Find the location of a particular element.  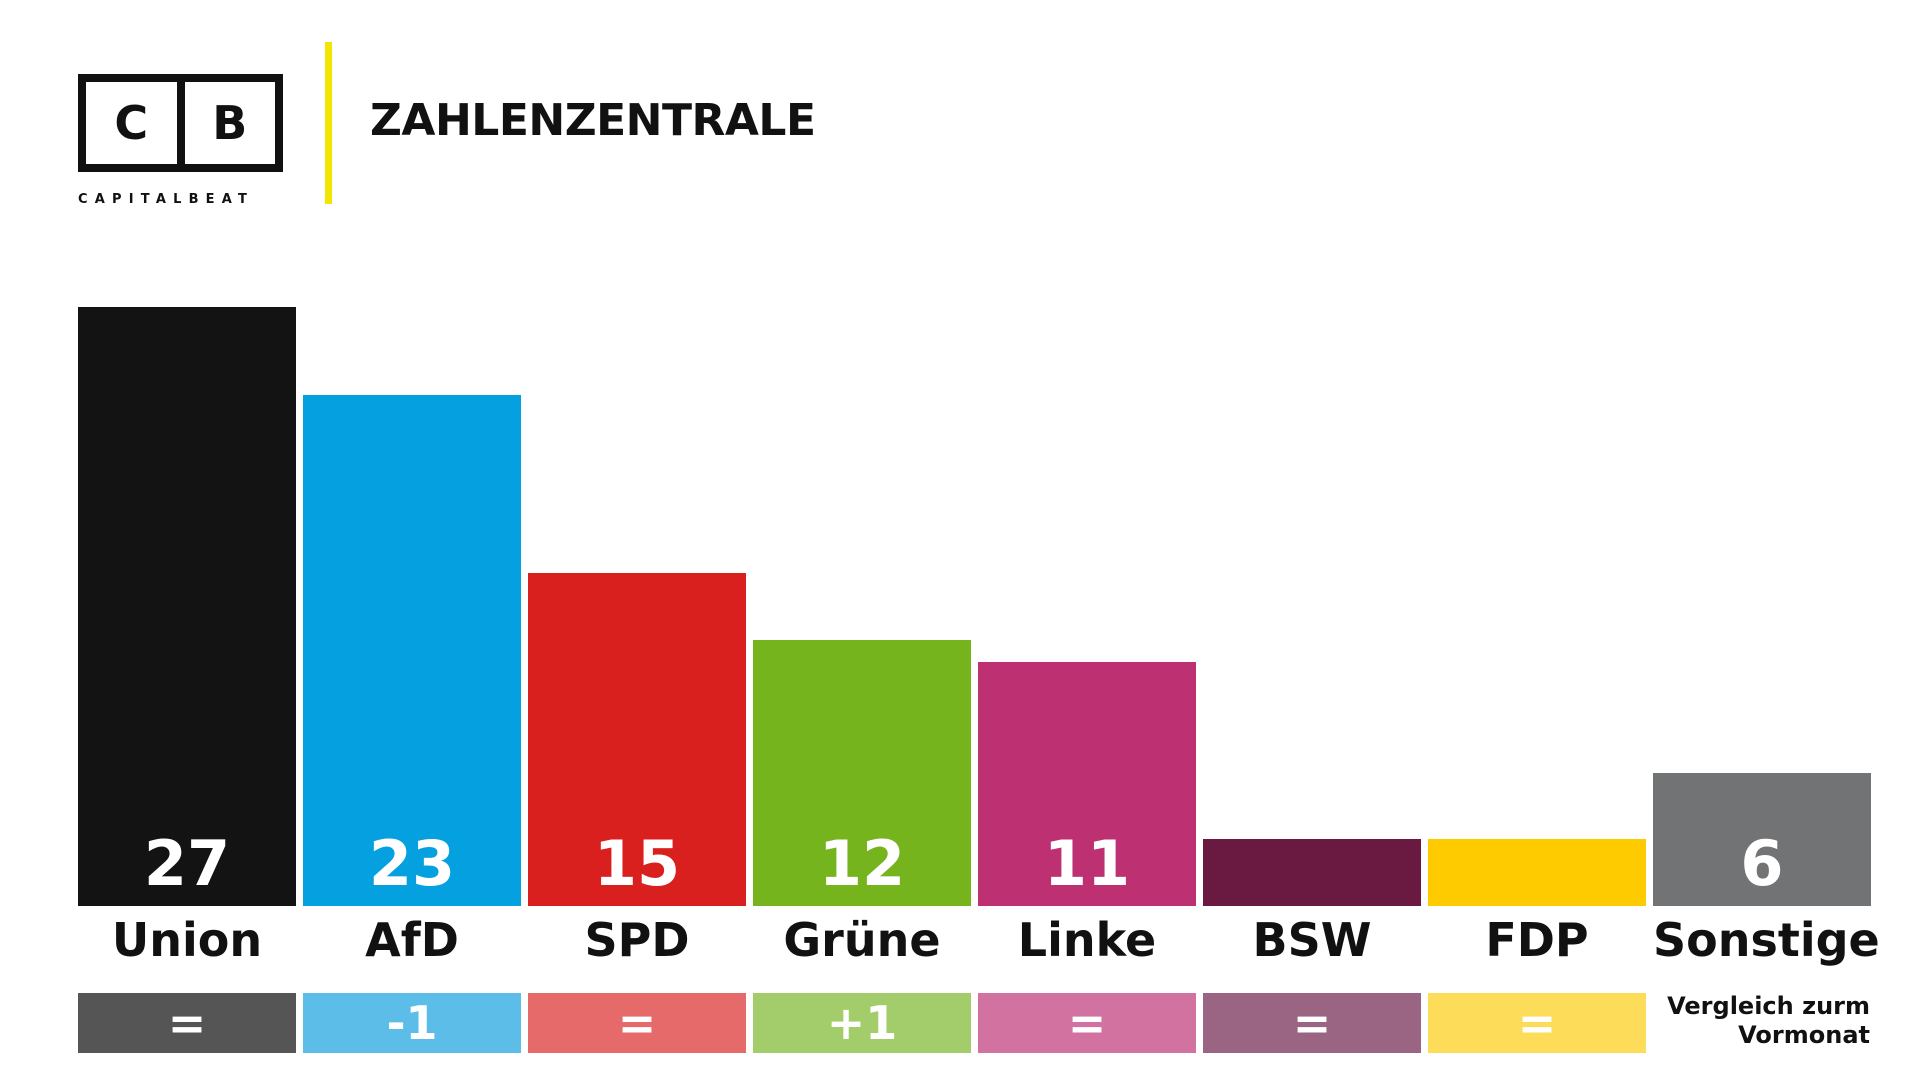

party-label-sonstige: Sonstige is located at coordinates (1766, 940).